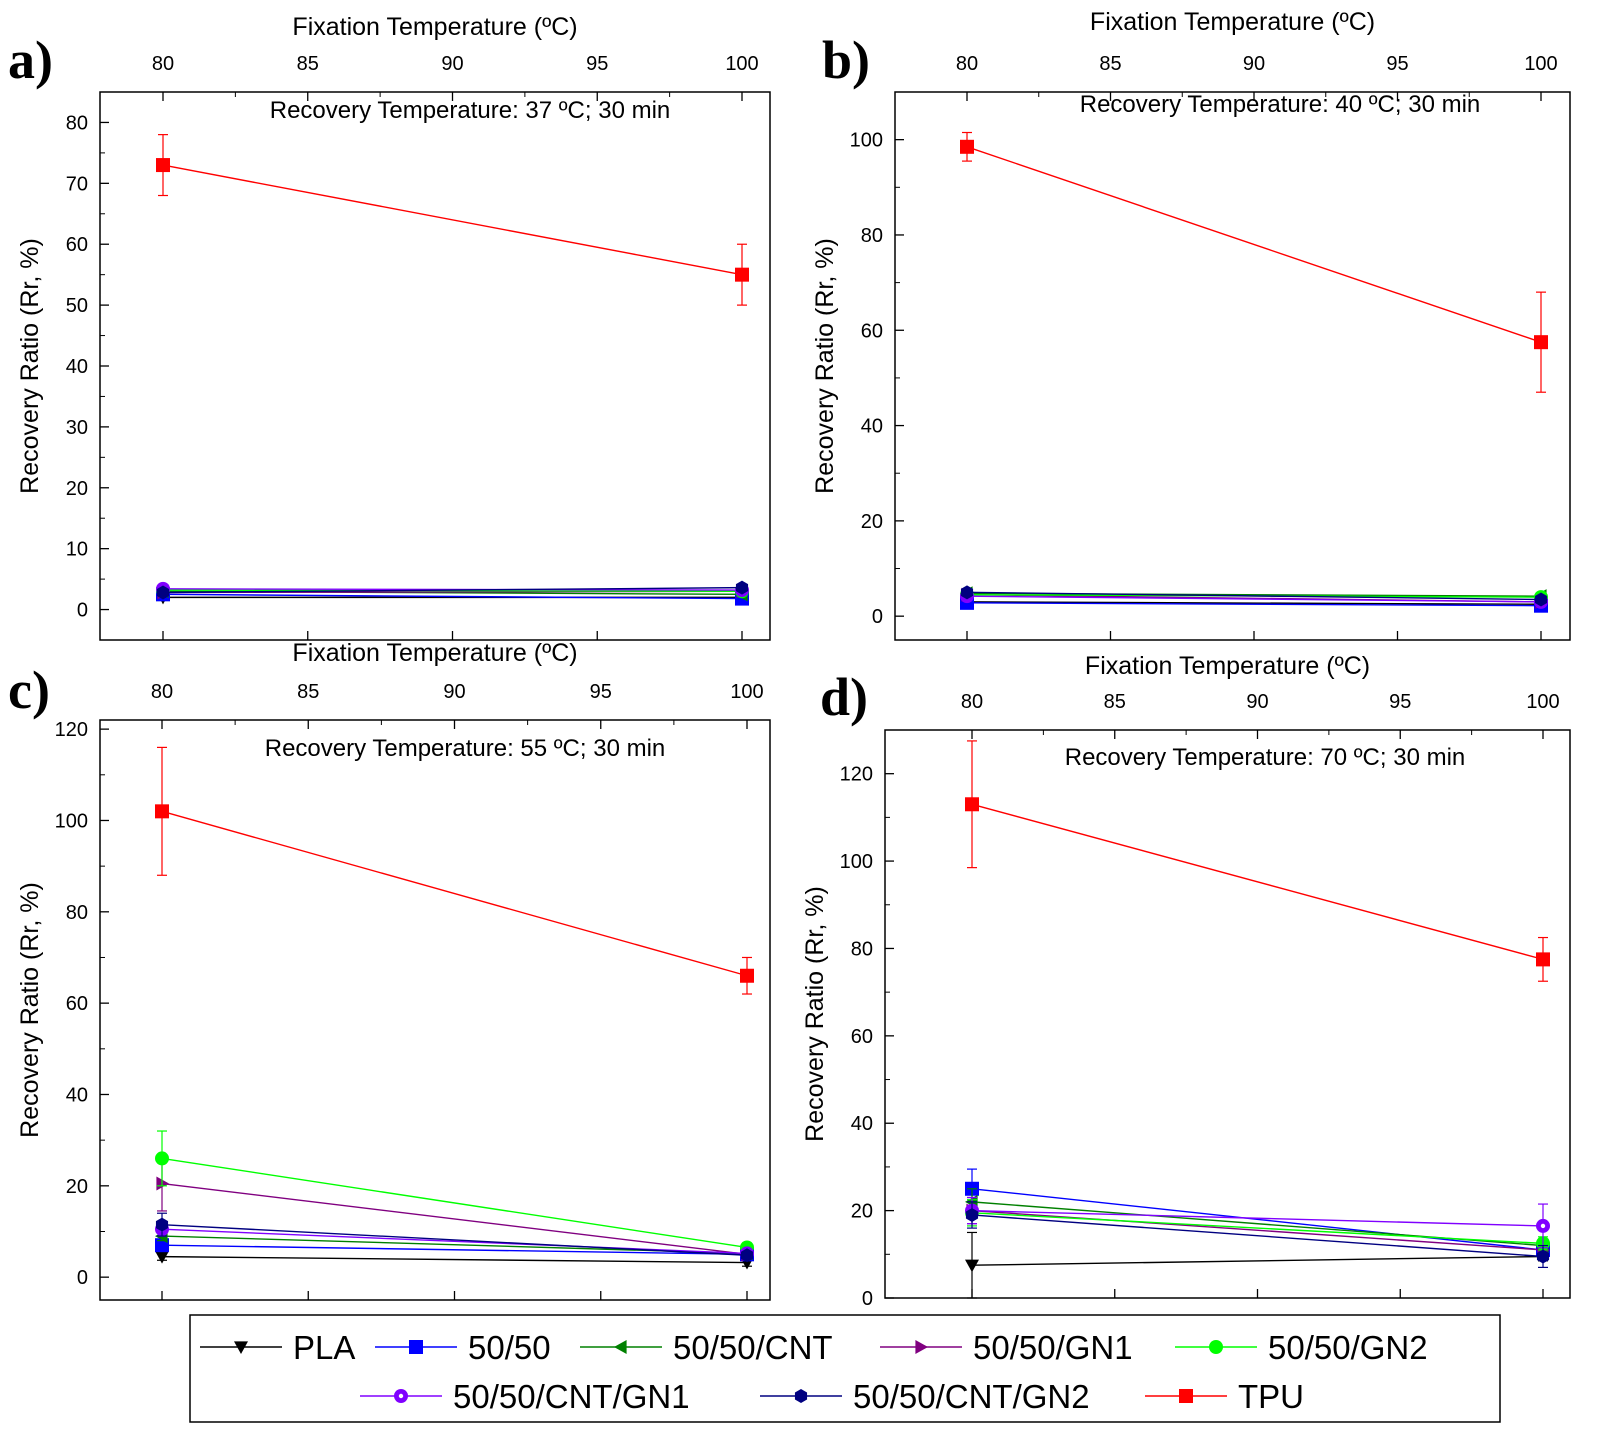  I want to click on legend-label: TPU, so click(1271, 1396).